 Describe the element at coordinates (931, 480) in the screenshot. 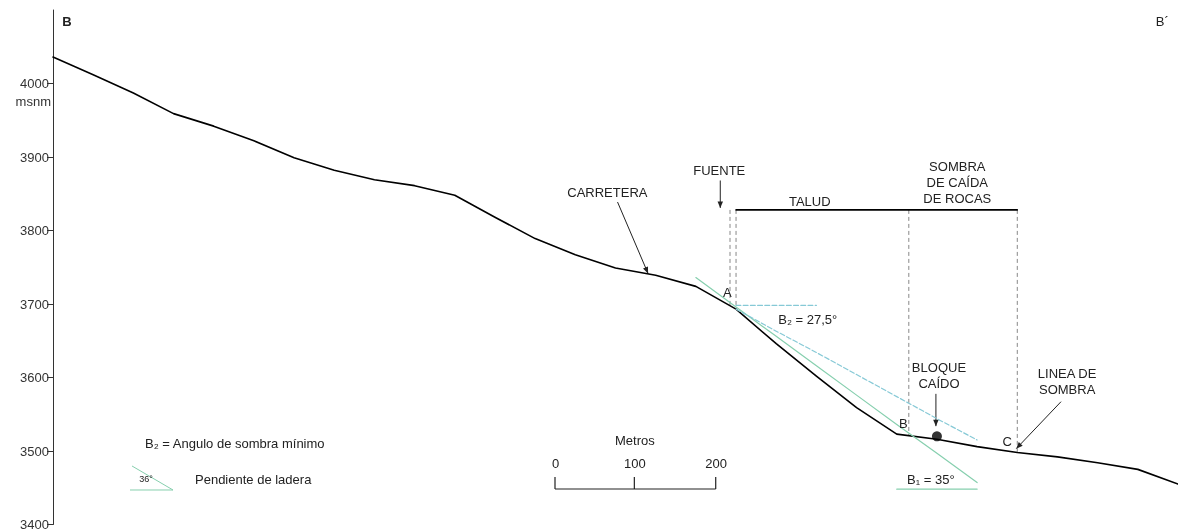

I see `annotation: B₁ = 35°` at that location.